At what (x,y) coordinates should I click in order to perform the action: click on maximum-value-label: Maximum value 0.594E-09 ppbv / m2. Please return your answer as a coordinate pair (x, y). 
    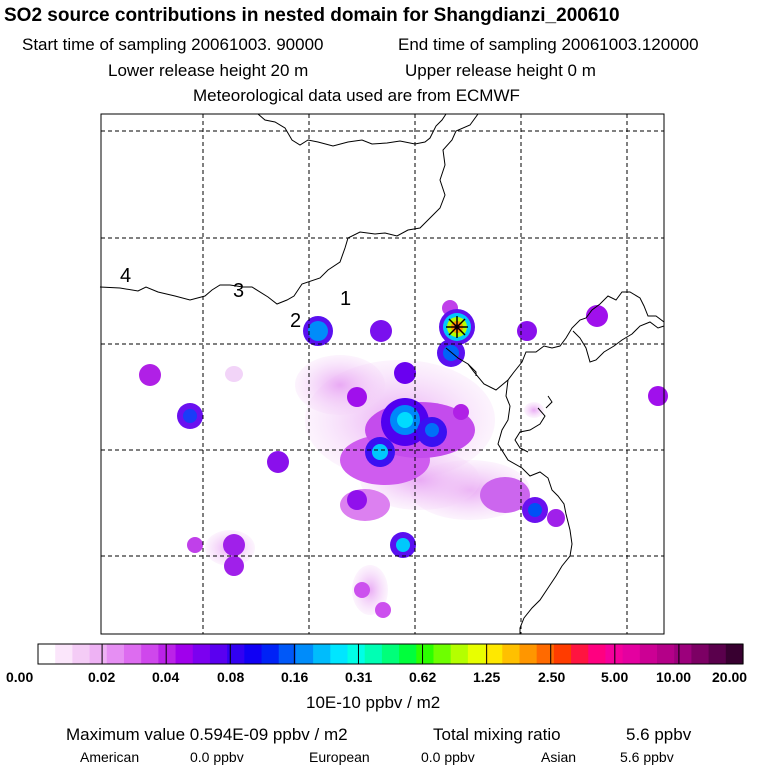
    Looking at the image, I should click on (207, 734).